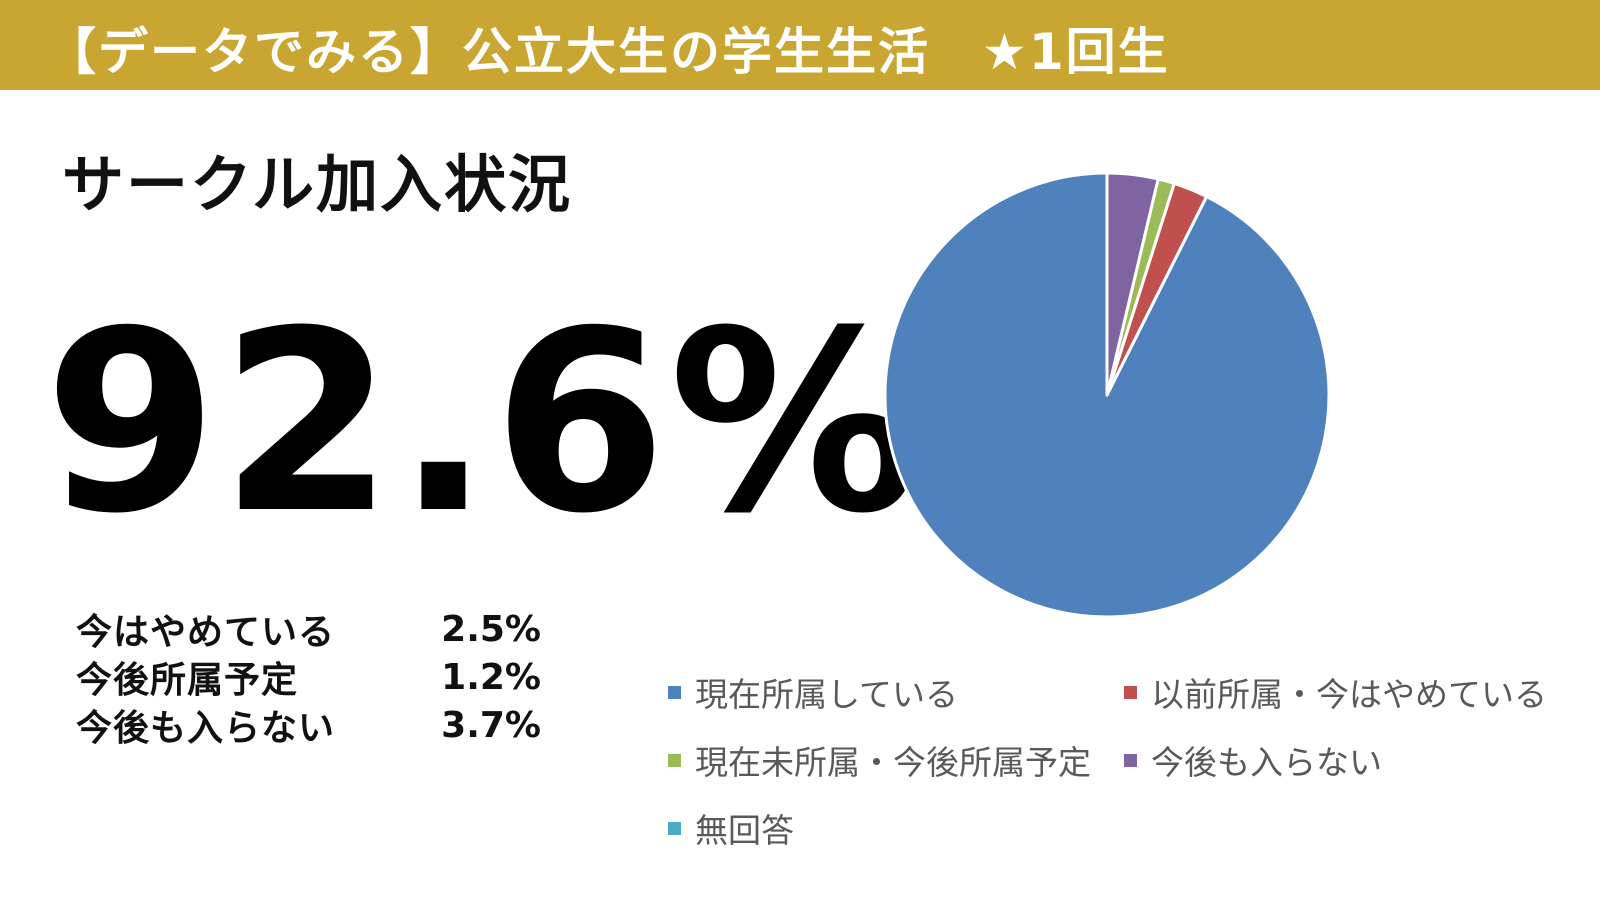 The height and width of the screenshot is (900, 1600). I want to click on legend-item-currently-member: 現在所属している, so click(813, 692).